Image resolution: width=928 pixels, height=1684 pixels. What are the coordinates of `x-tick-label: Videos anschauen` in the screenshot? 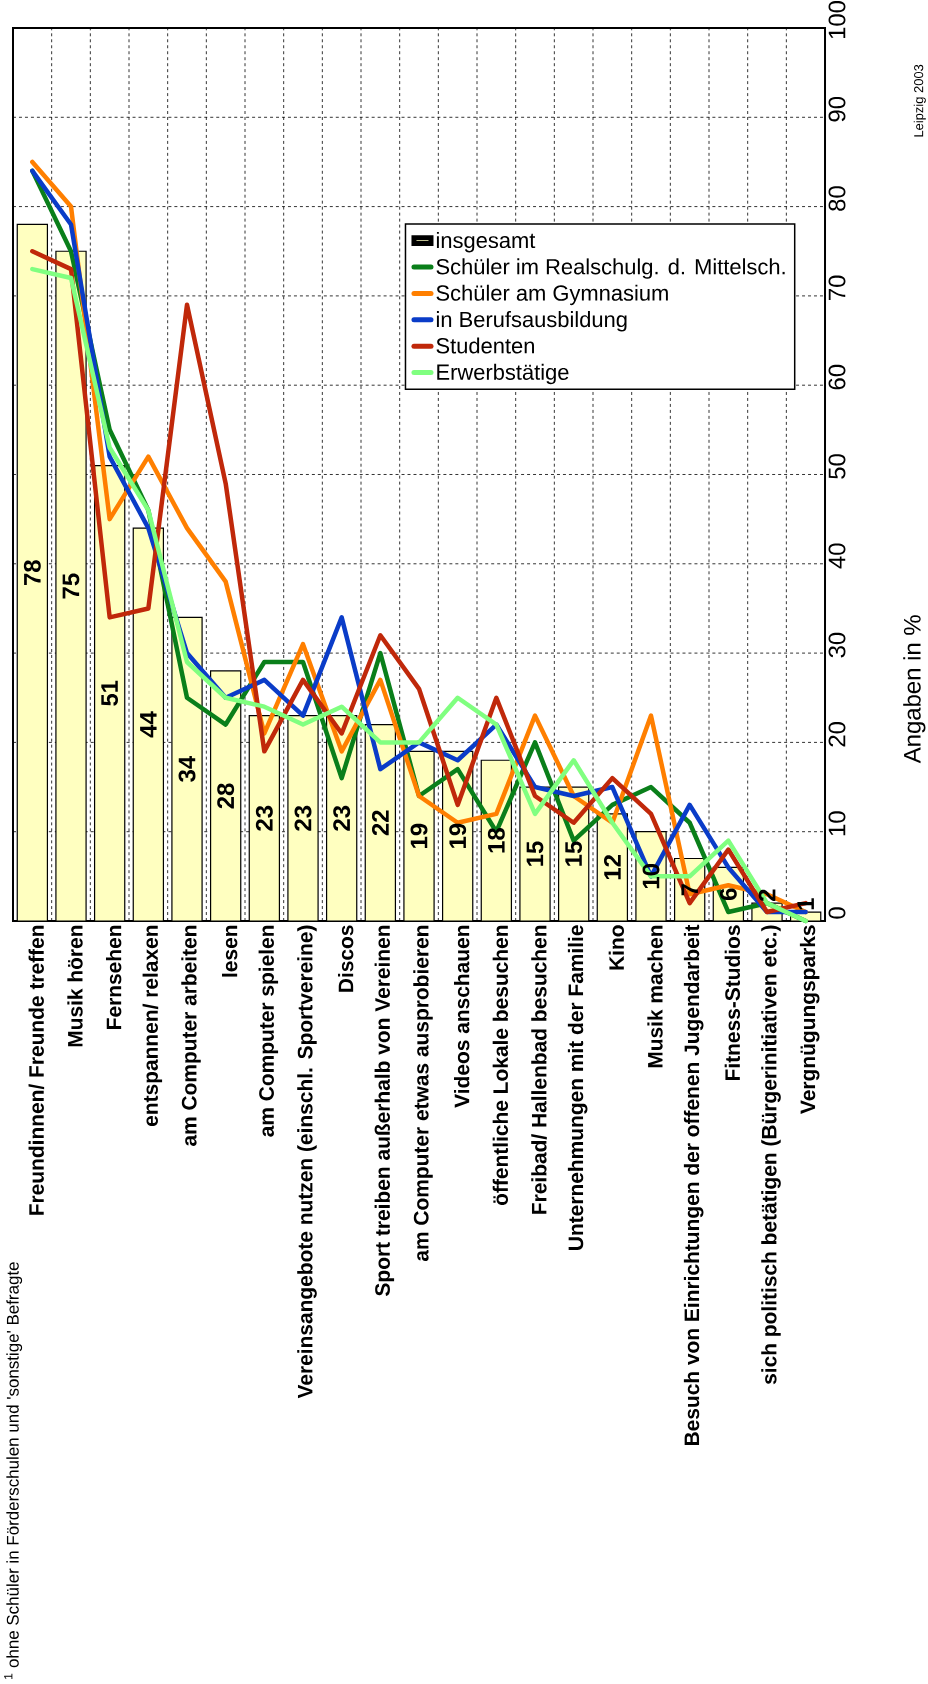 It's located at (461, 1016).